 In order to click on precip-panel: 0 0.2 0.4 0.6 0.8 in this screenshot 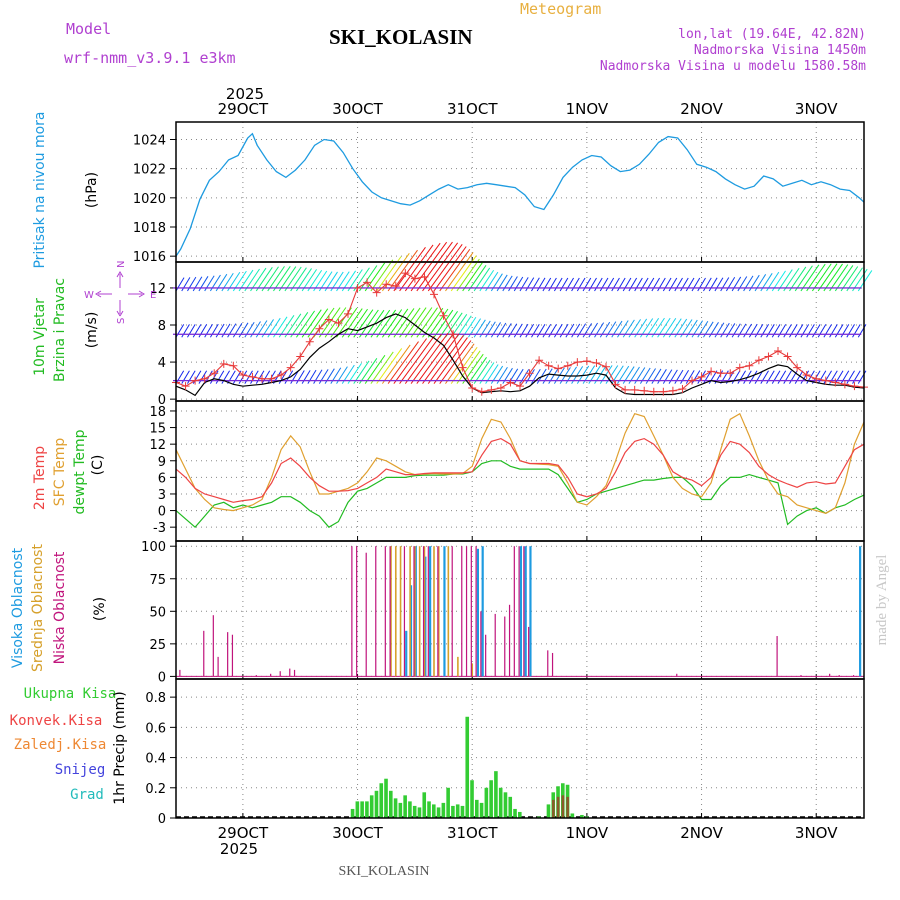, I will do `click(505, 752)`.